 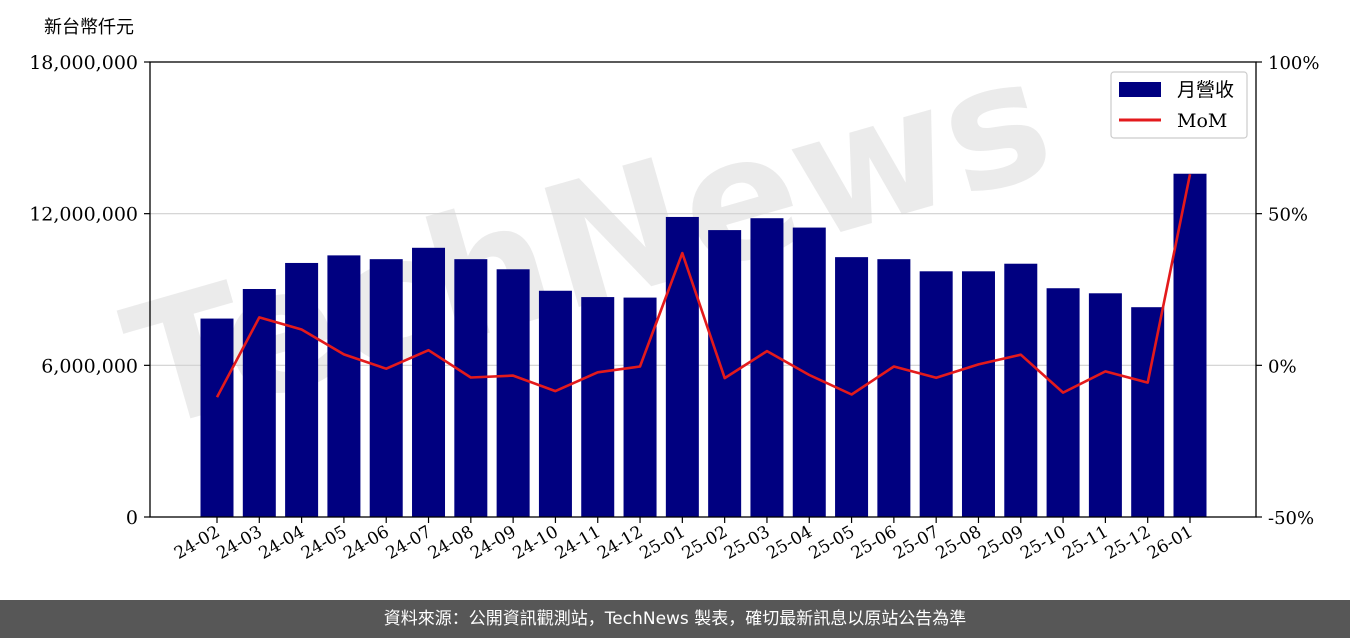 What do you see at coordinates (578, 543) in the screenshot?
I see `x-tick-label: 24-11` at bounding box center [578, 543].